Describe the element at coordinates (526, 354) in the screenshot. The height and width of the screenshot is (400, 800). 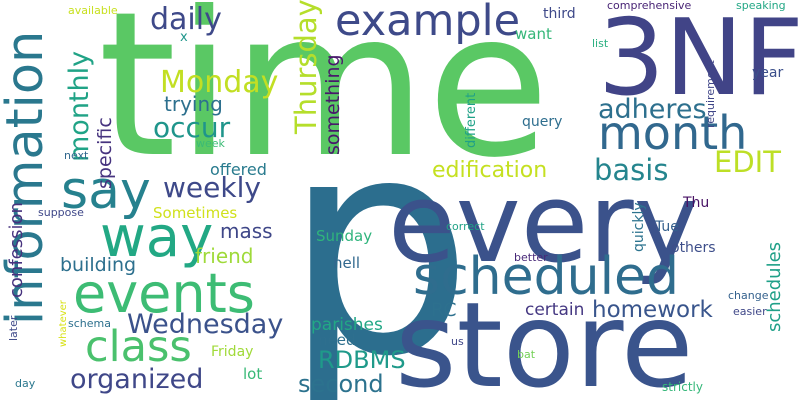
I see `word-bat: bat` at that location.